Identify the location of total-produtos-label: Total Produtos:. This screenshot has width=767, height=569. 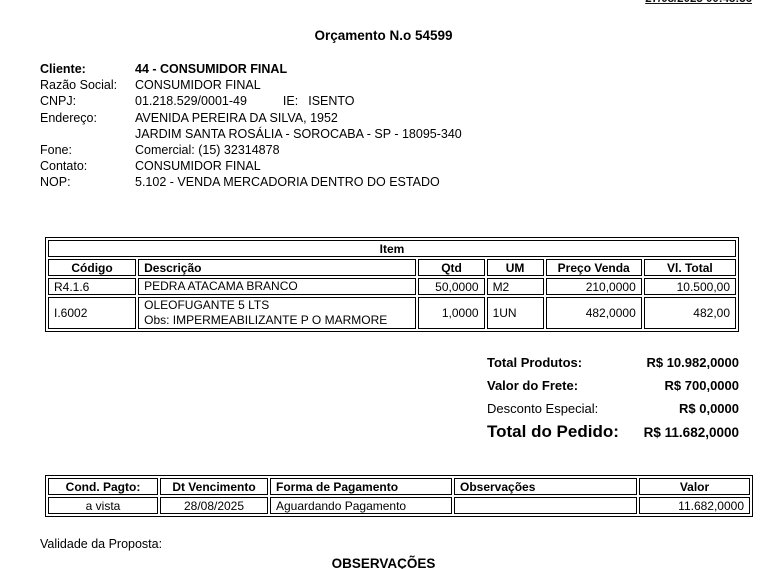
(535, 362).